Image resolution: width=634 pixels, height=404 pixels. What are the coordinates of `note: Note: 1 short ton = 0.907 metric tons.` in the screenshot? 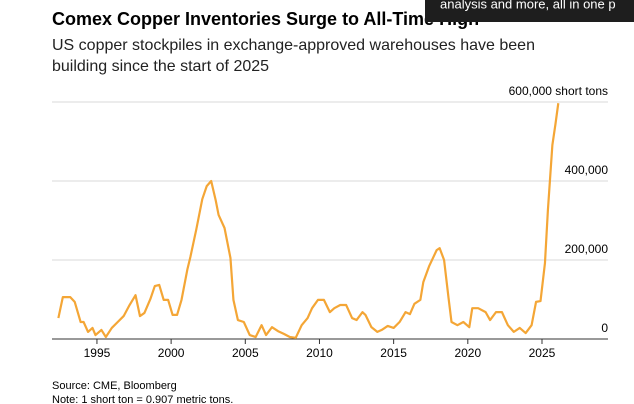 It's located at (142, 399).